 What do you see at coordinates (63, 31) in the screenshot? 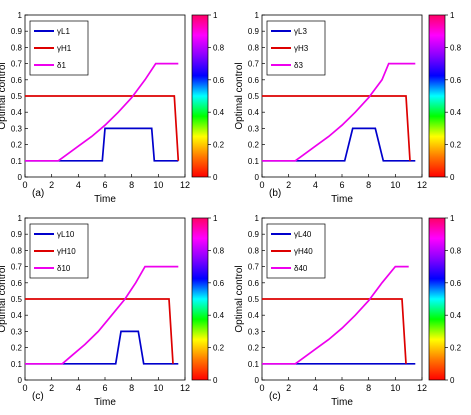
I see `legend-label: γL1` at bounding box center [63, 31].